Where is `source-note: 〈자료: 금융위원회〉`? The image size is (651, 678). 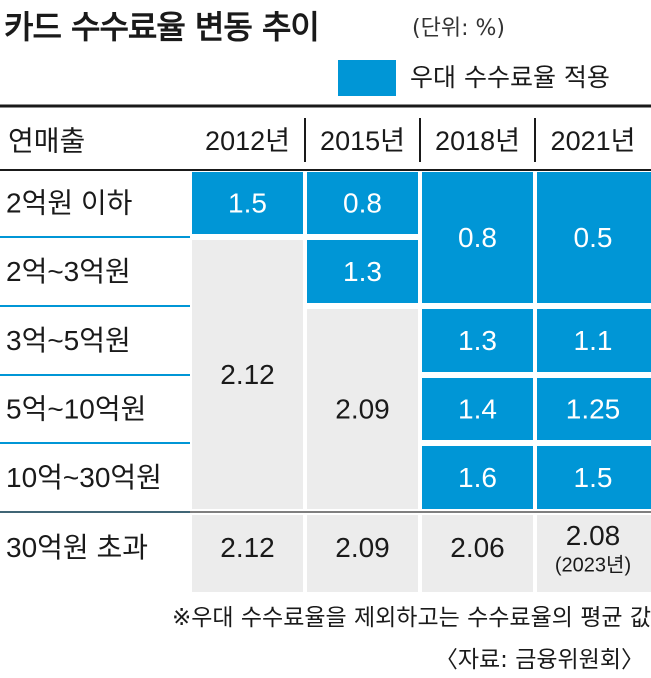
source-note: 〈자료: 금융위원회〉 is located at coordinates (539, 660).